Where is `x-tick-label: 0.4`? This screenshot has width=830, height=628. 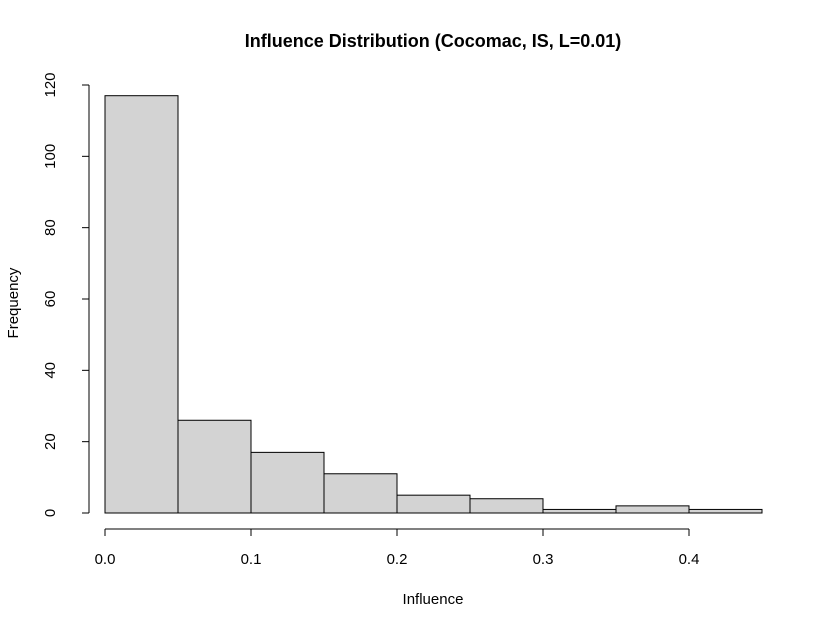 x-tick-label: 0.4 is located at coordinates (689, 559).